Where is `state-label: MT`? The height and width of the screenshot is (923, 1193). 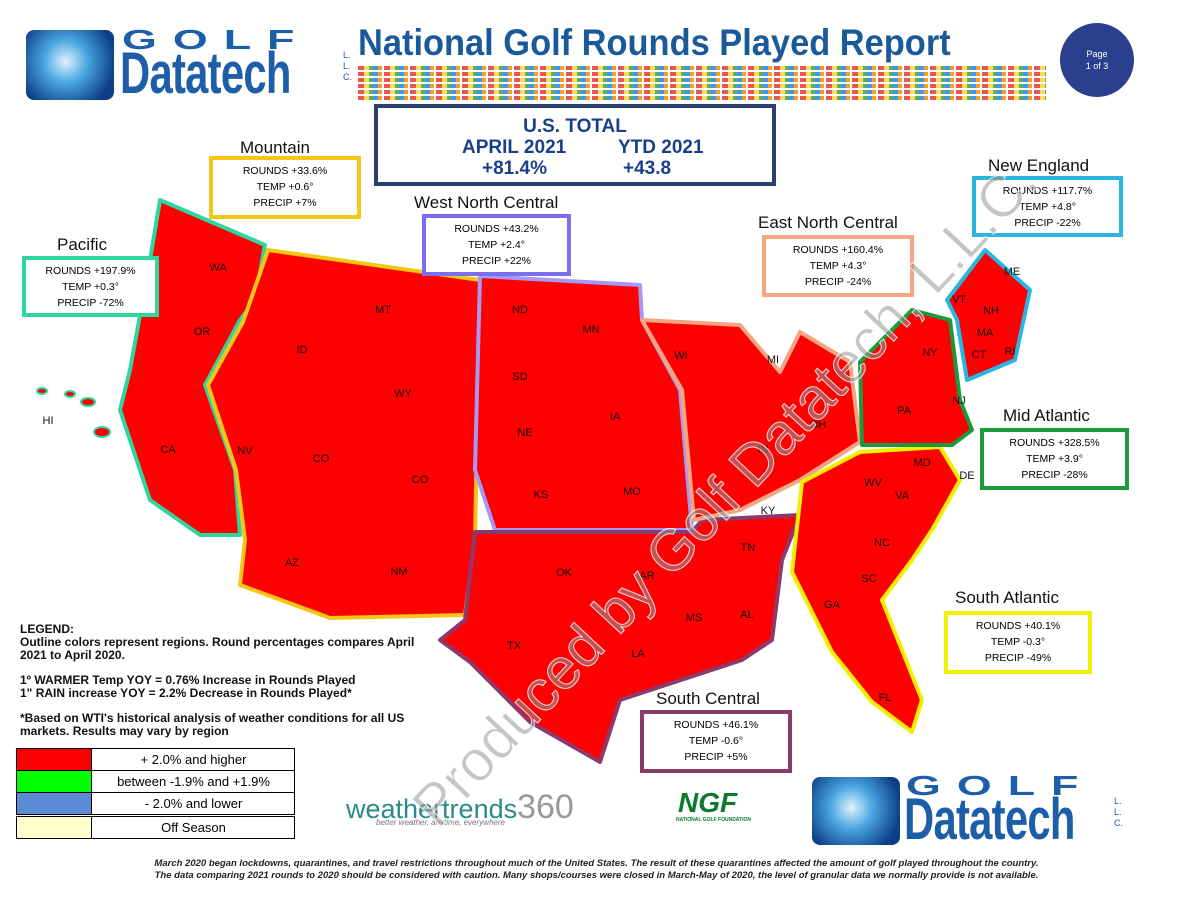 state-label: MT is located at coordinates (383, 310).